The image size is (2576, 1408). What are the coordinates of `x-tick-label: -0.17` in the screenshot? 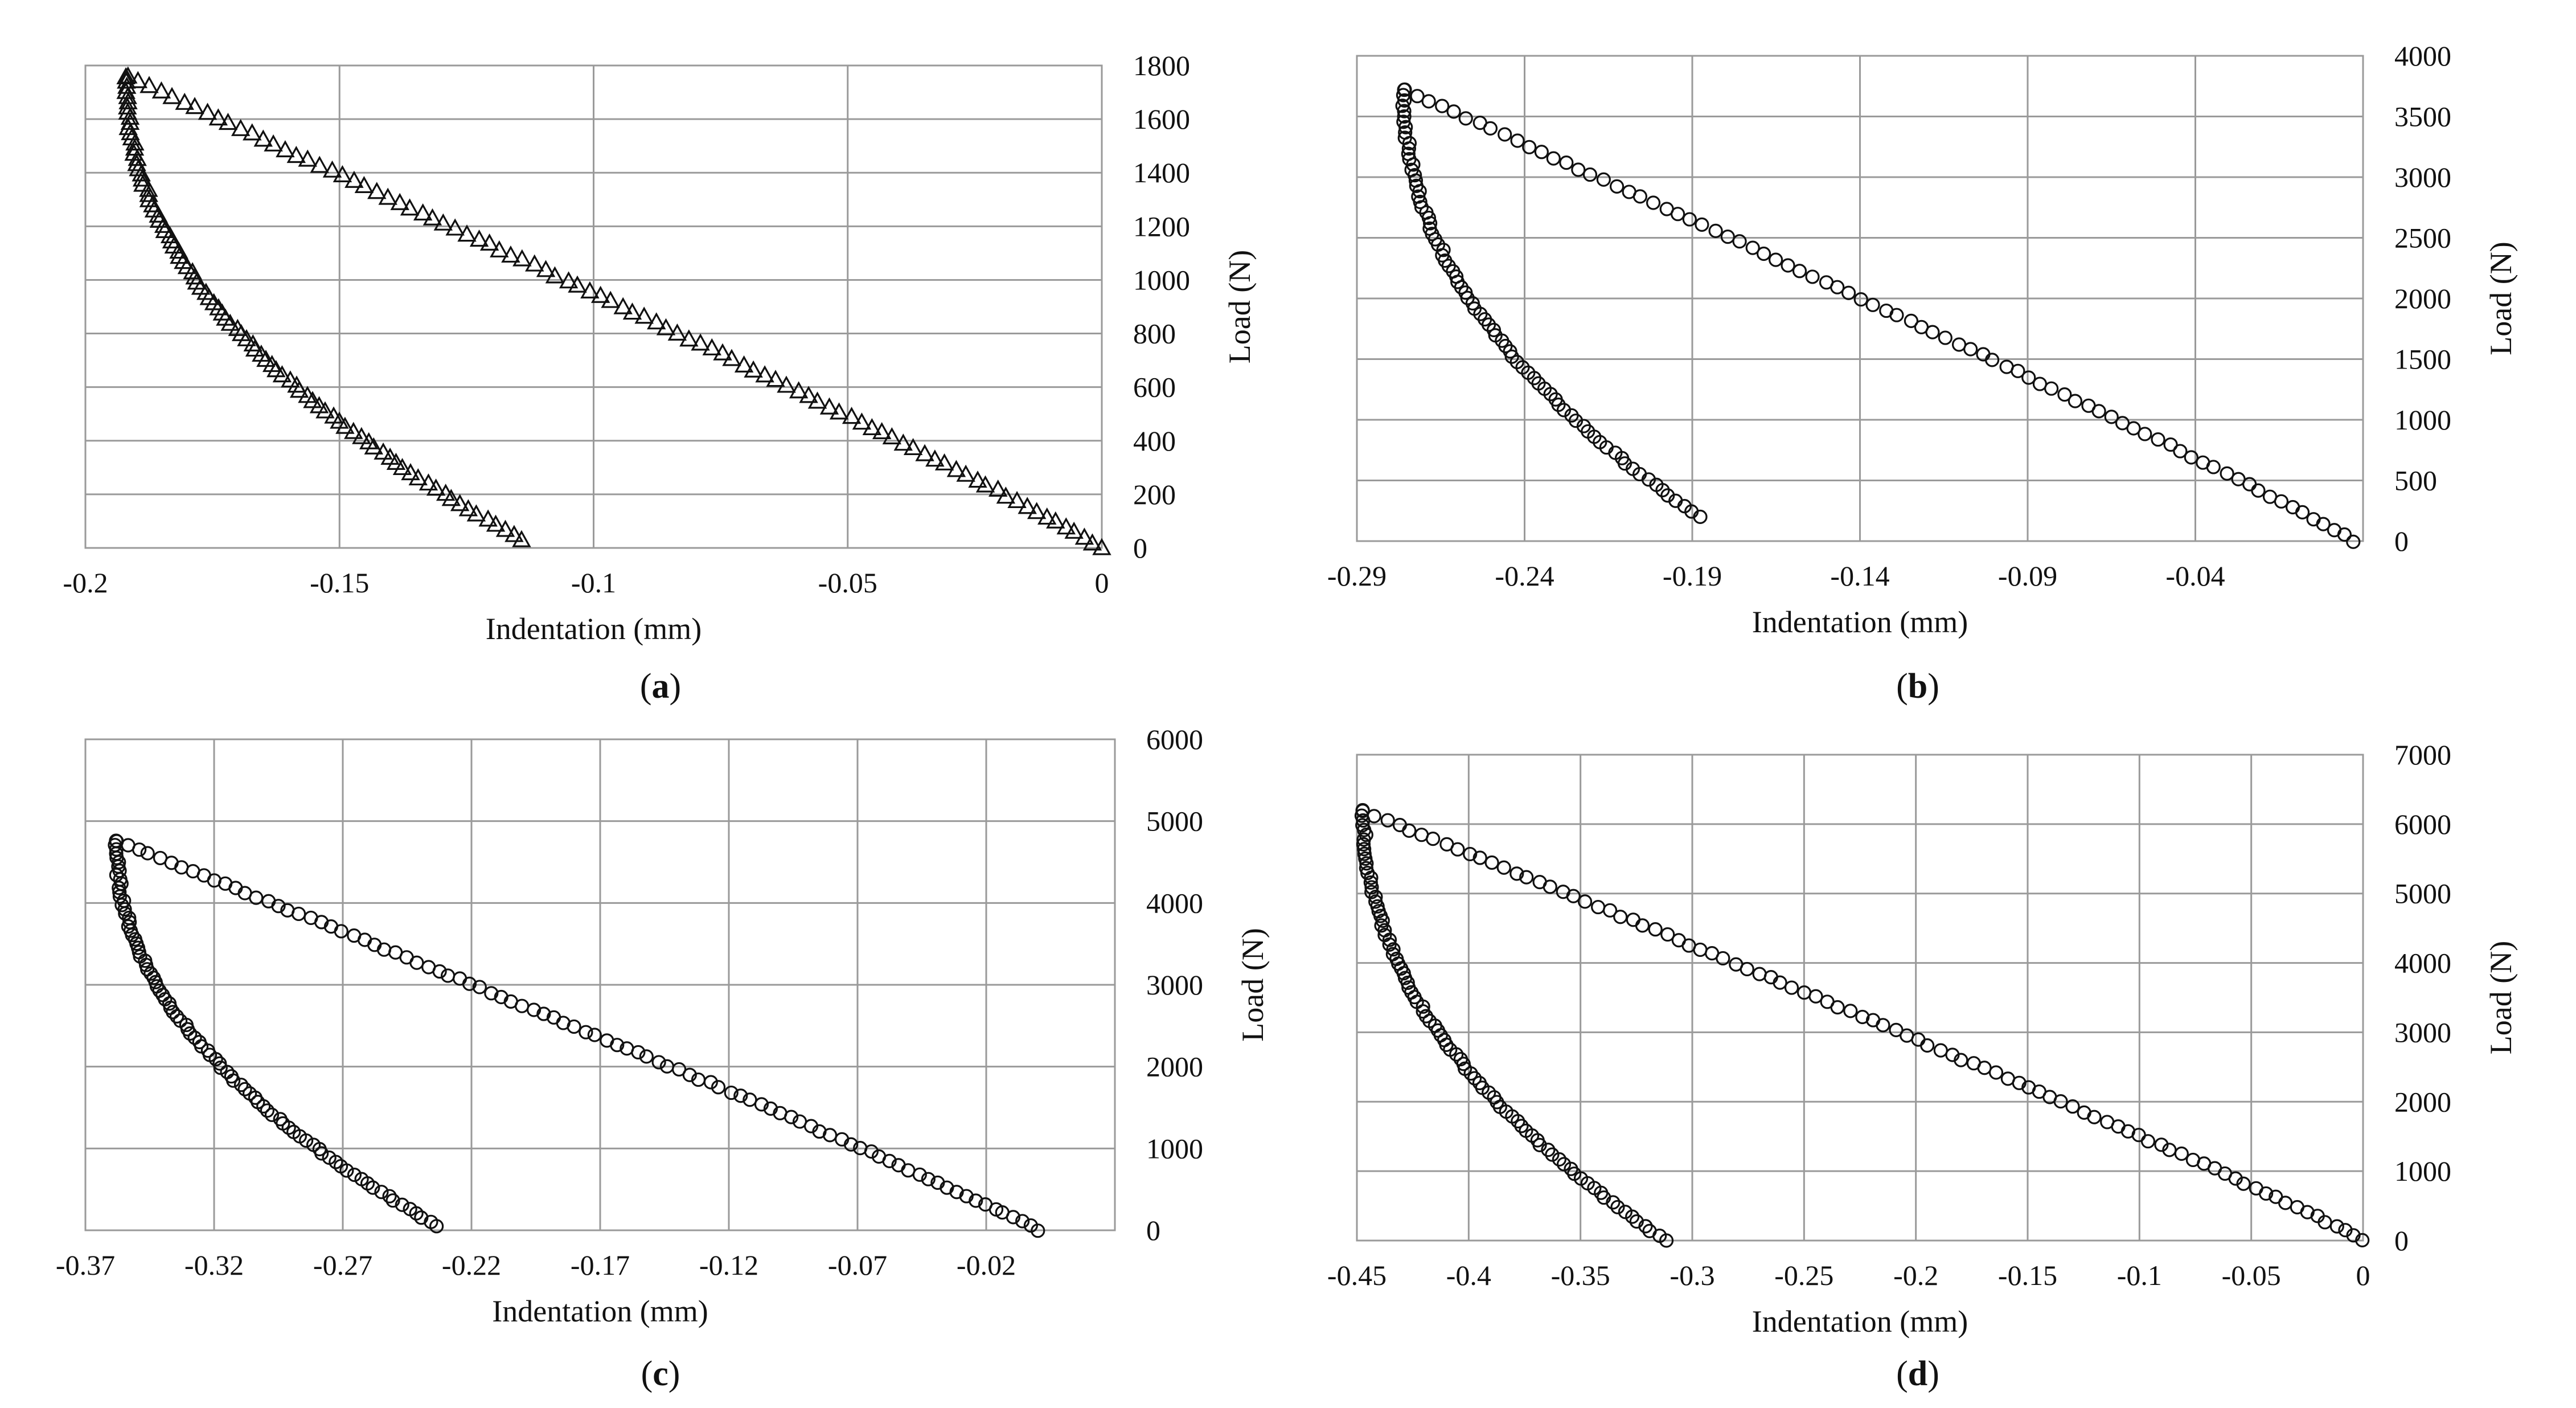 It's located at (600, 1265).